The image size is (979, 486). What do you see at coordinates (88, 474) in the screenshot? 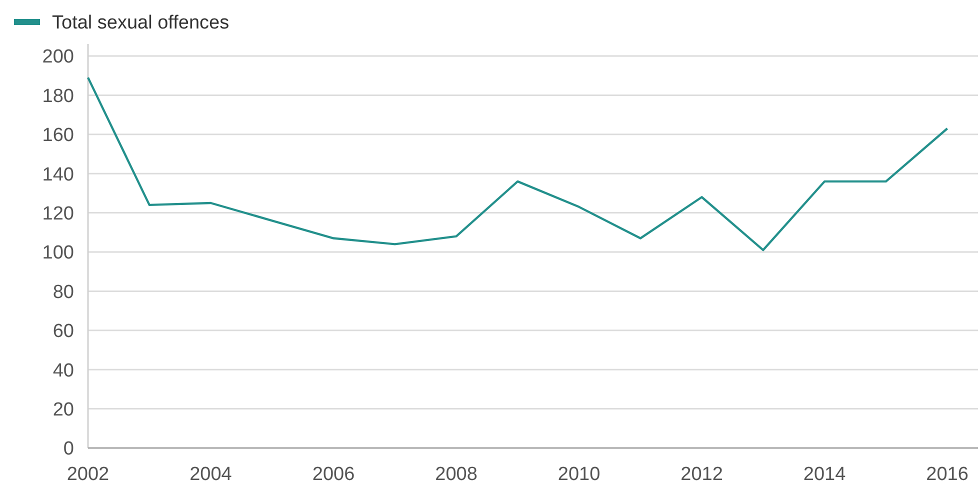
I see `x-tick-label: 2002` at bounding box center [88, 474].